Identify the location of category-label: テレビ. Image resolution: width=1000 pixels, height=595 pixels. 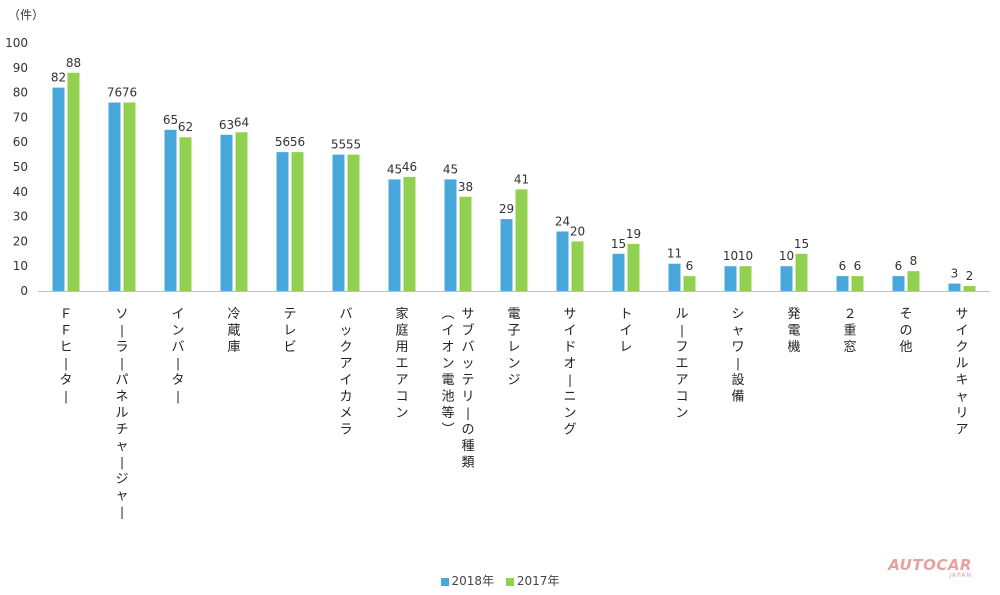
(289, 331).